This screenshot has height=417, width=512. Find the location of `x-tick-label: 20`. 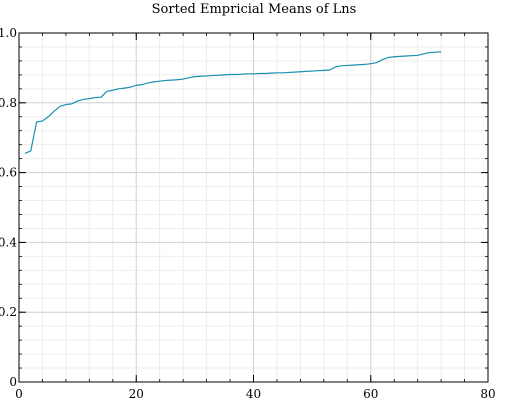

x-tick-label: 20 is located at coordinates (136, 394).